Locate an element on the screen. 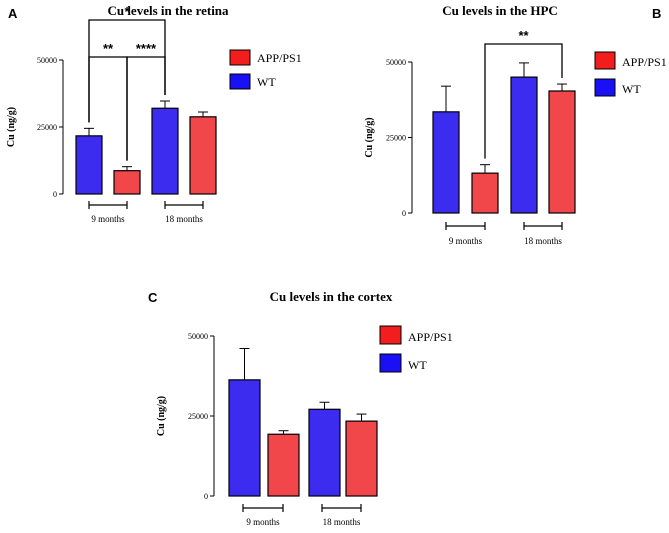  panel-b-bar-app-18m is located at coordinates (562, 152).